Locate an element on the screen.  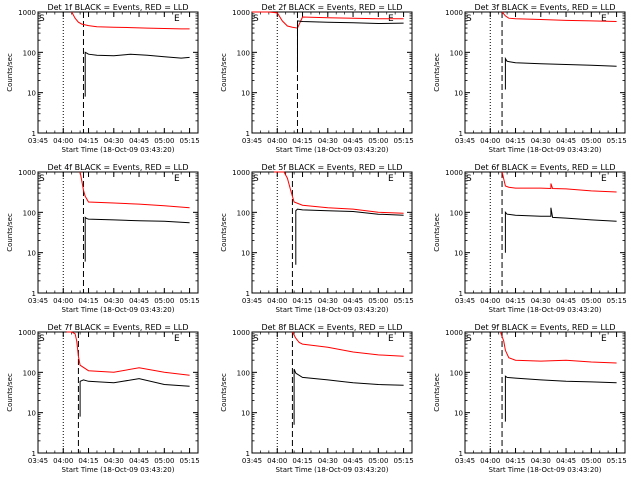
plot-title: Det 3f BLACK = Events, RED = LLD is located at coordinates (544, 7).